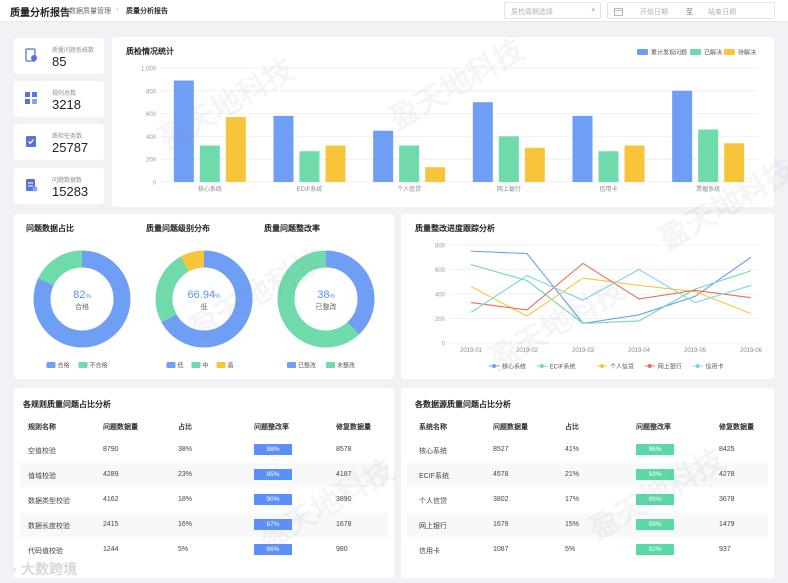 This screenshot has height=583, width=788. I want to click on table-cell: 3890, so click(344, 499).